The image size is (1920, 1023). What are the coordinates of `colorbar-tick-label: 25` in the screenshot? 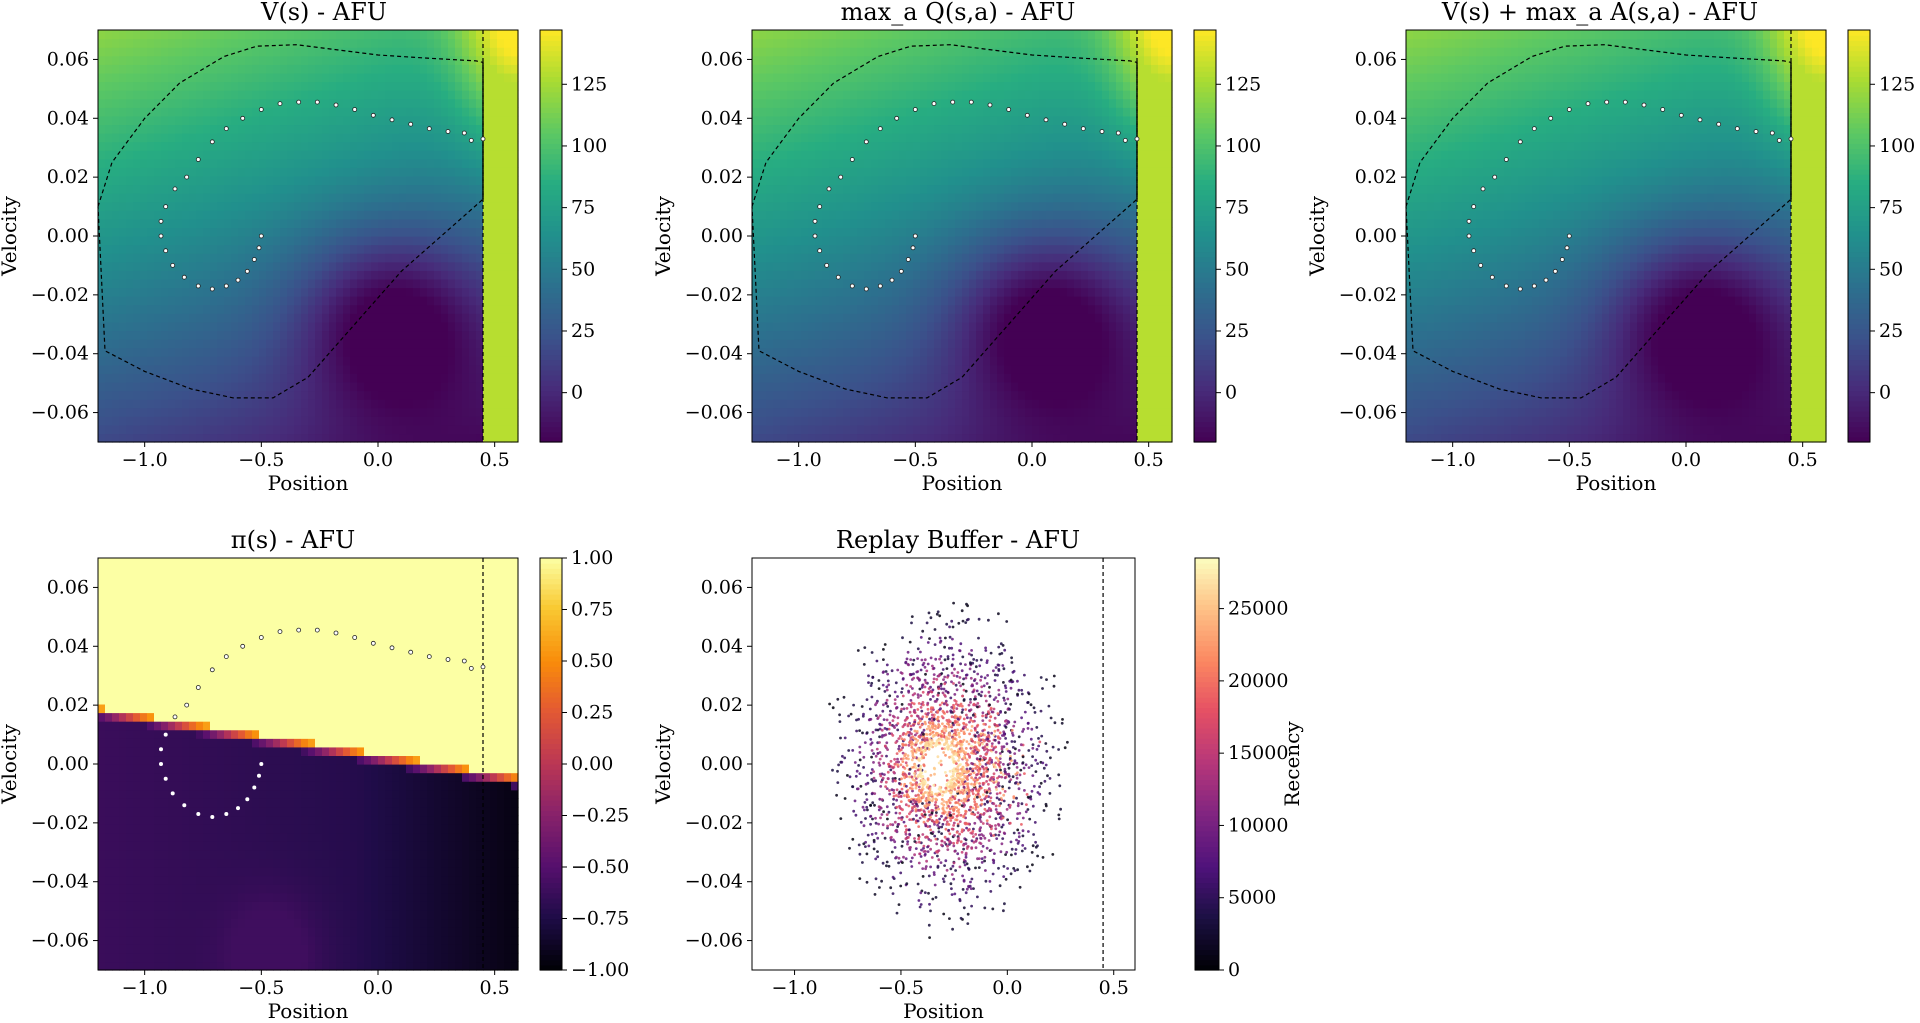 It's located at (583, 331).